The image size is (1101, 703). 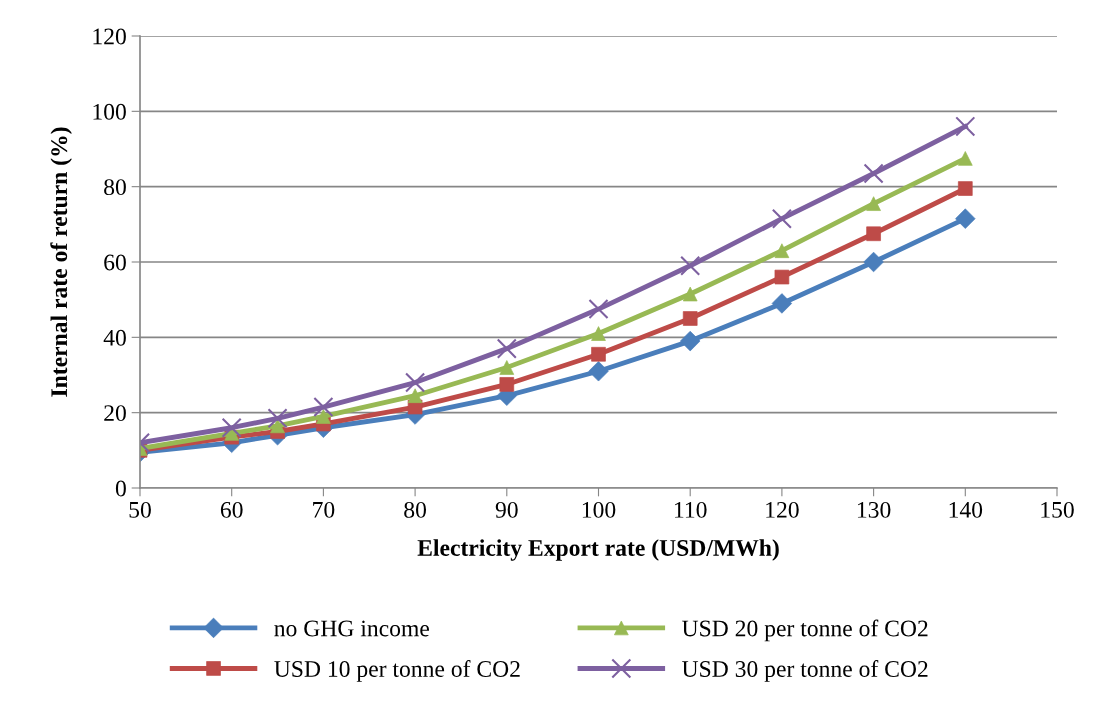 I want to click on x-tick-label: 60, so click(x=231, y=509).